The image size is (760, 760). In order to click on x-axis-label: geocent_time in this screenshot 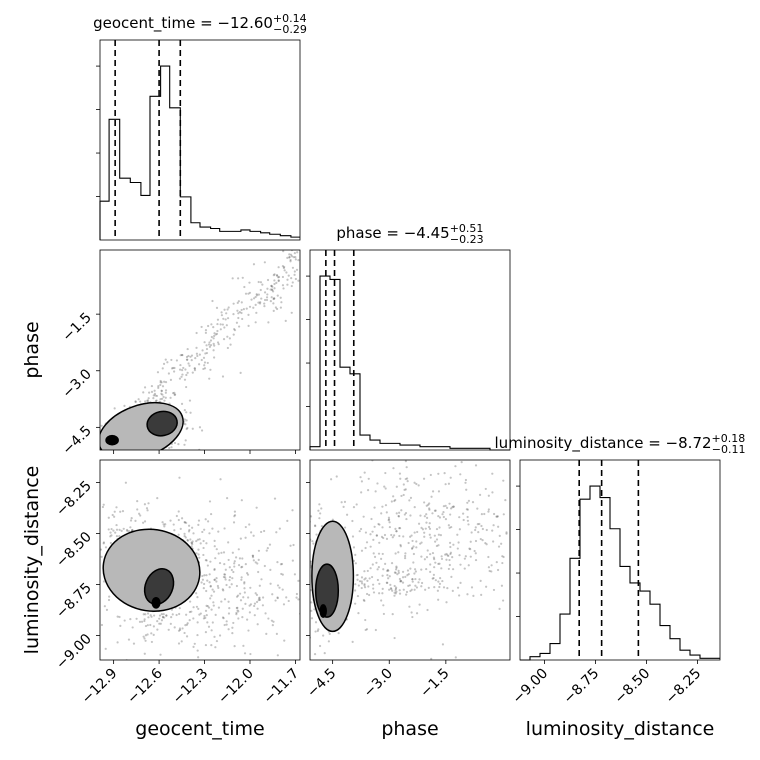, I will do `click(199, 729)`.